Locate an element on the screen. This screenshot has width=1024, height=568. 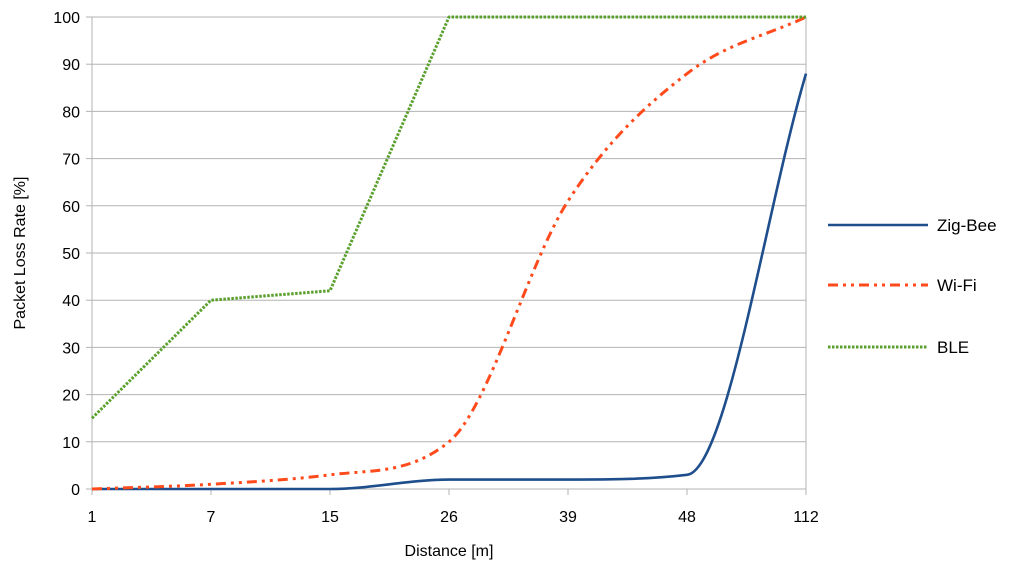
x-tick-label-7: 7 is located at coordinates (211, 517).